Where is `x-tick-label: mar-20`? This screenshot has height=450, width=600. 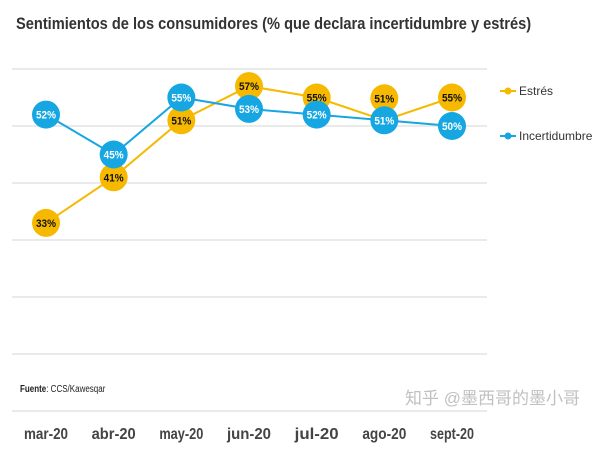
x-tick-label: mar-20 is located at coordinates (46, 434).